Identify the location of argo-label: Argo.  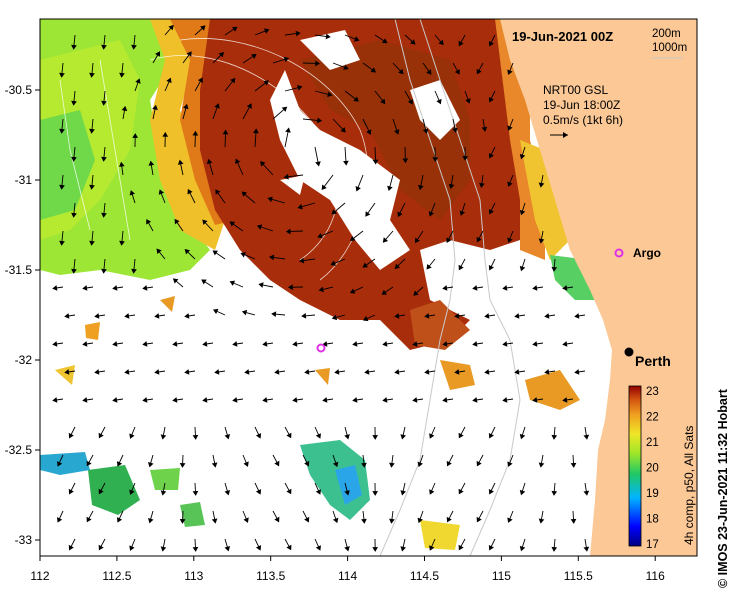
(647, 253).